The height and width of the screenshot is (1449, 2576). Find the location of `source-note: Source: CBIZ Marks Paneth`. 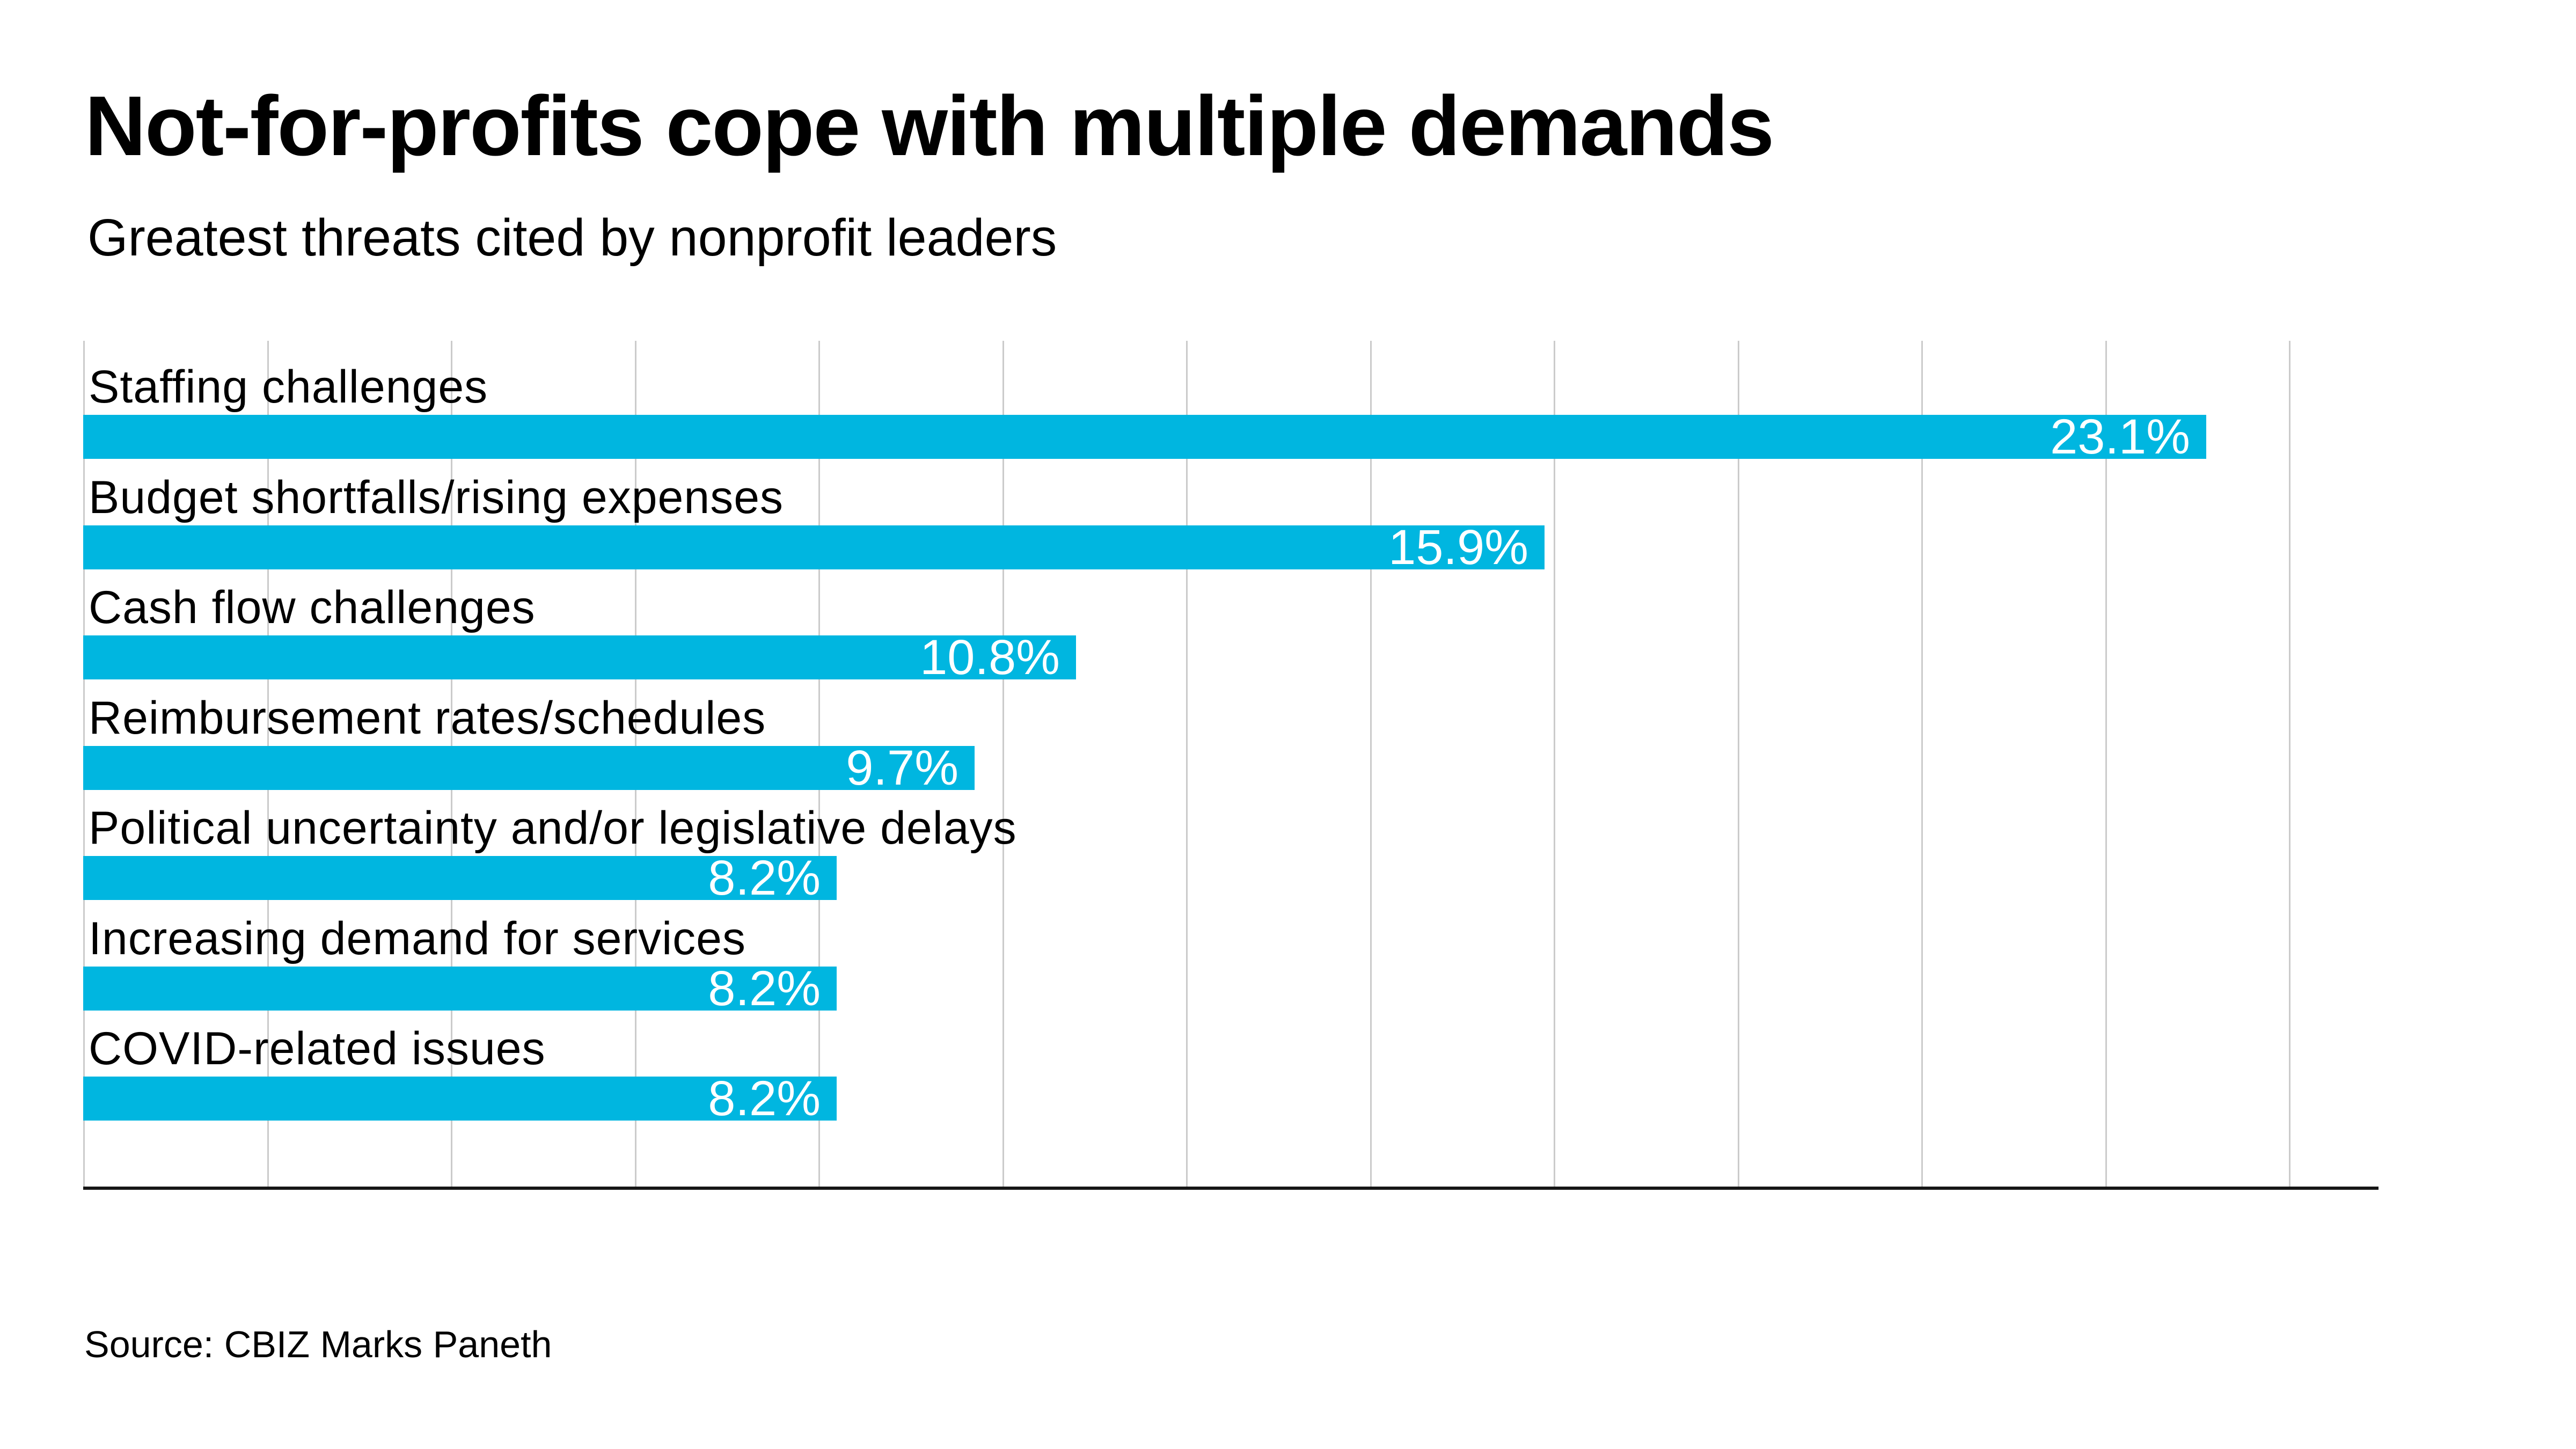

source-note: Source: CBIZ Marks Paneth is located at coordinates (318, 1344).